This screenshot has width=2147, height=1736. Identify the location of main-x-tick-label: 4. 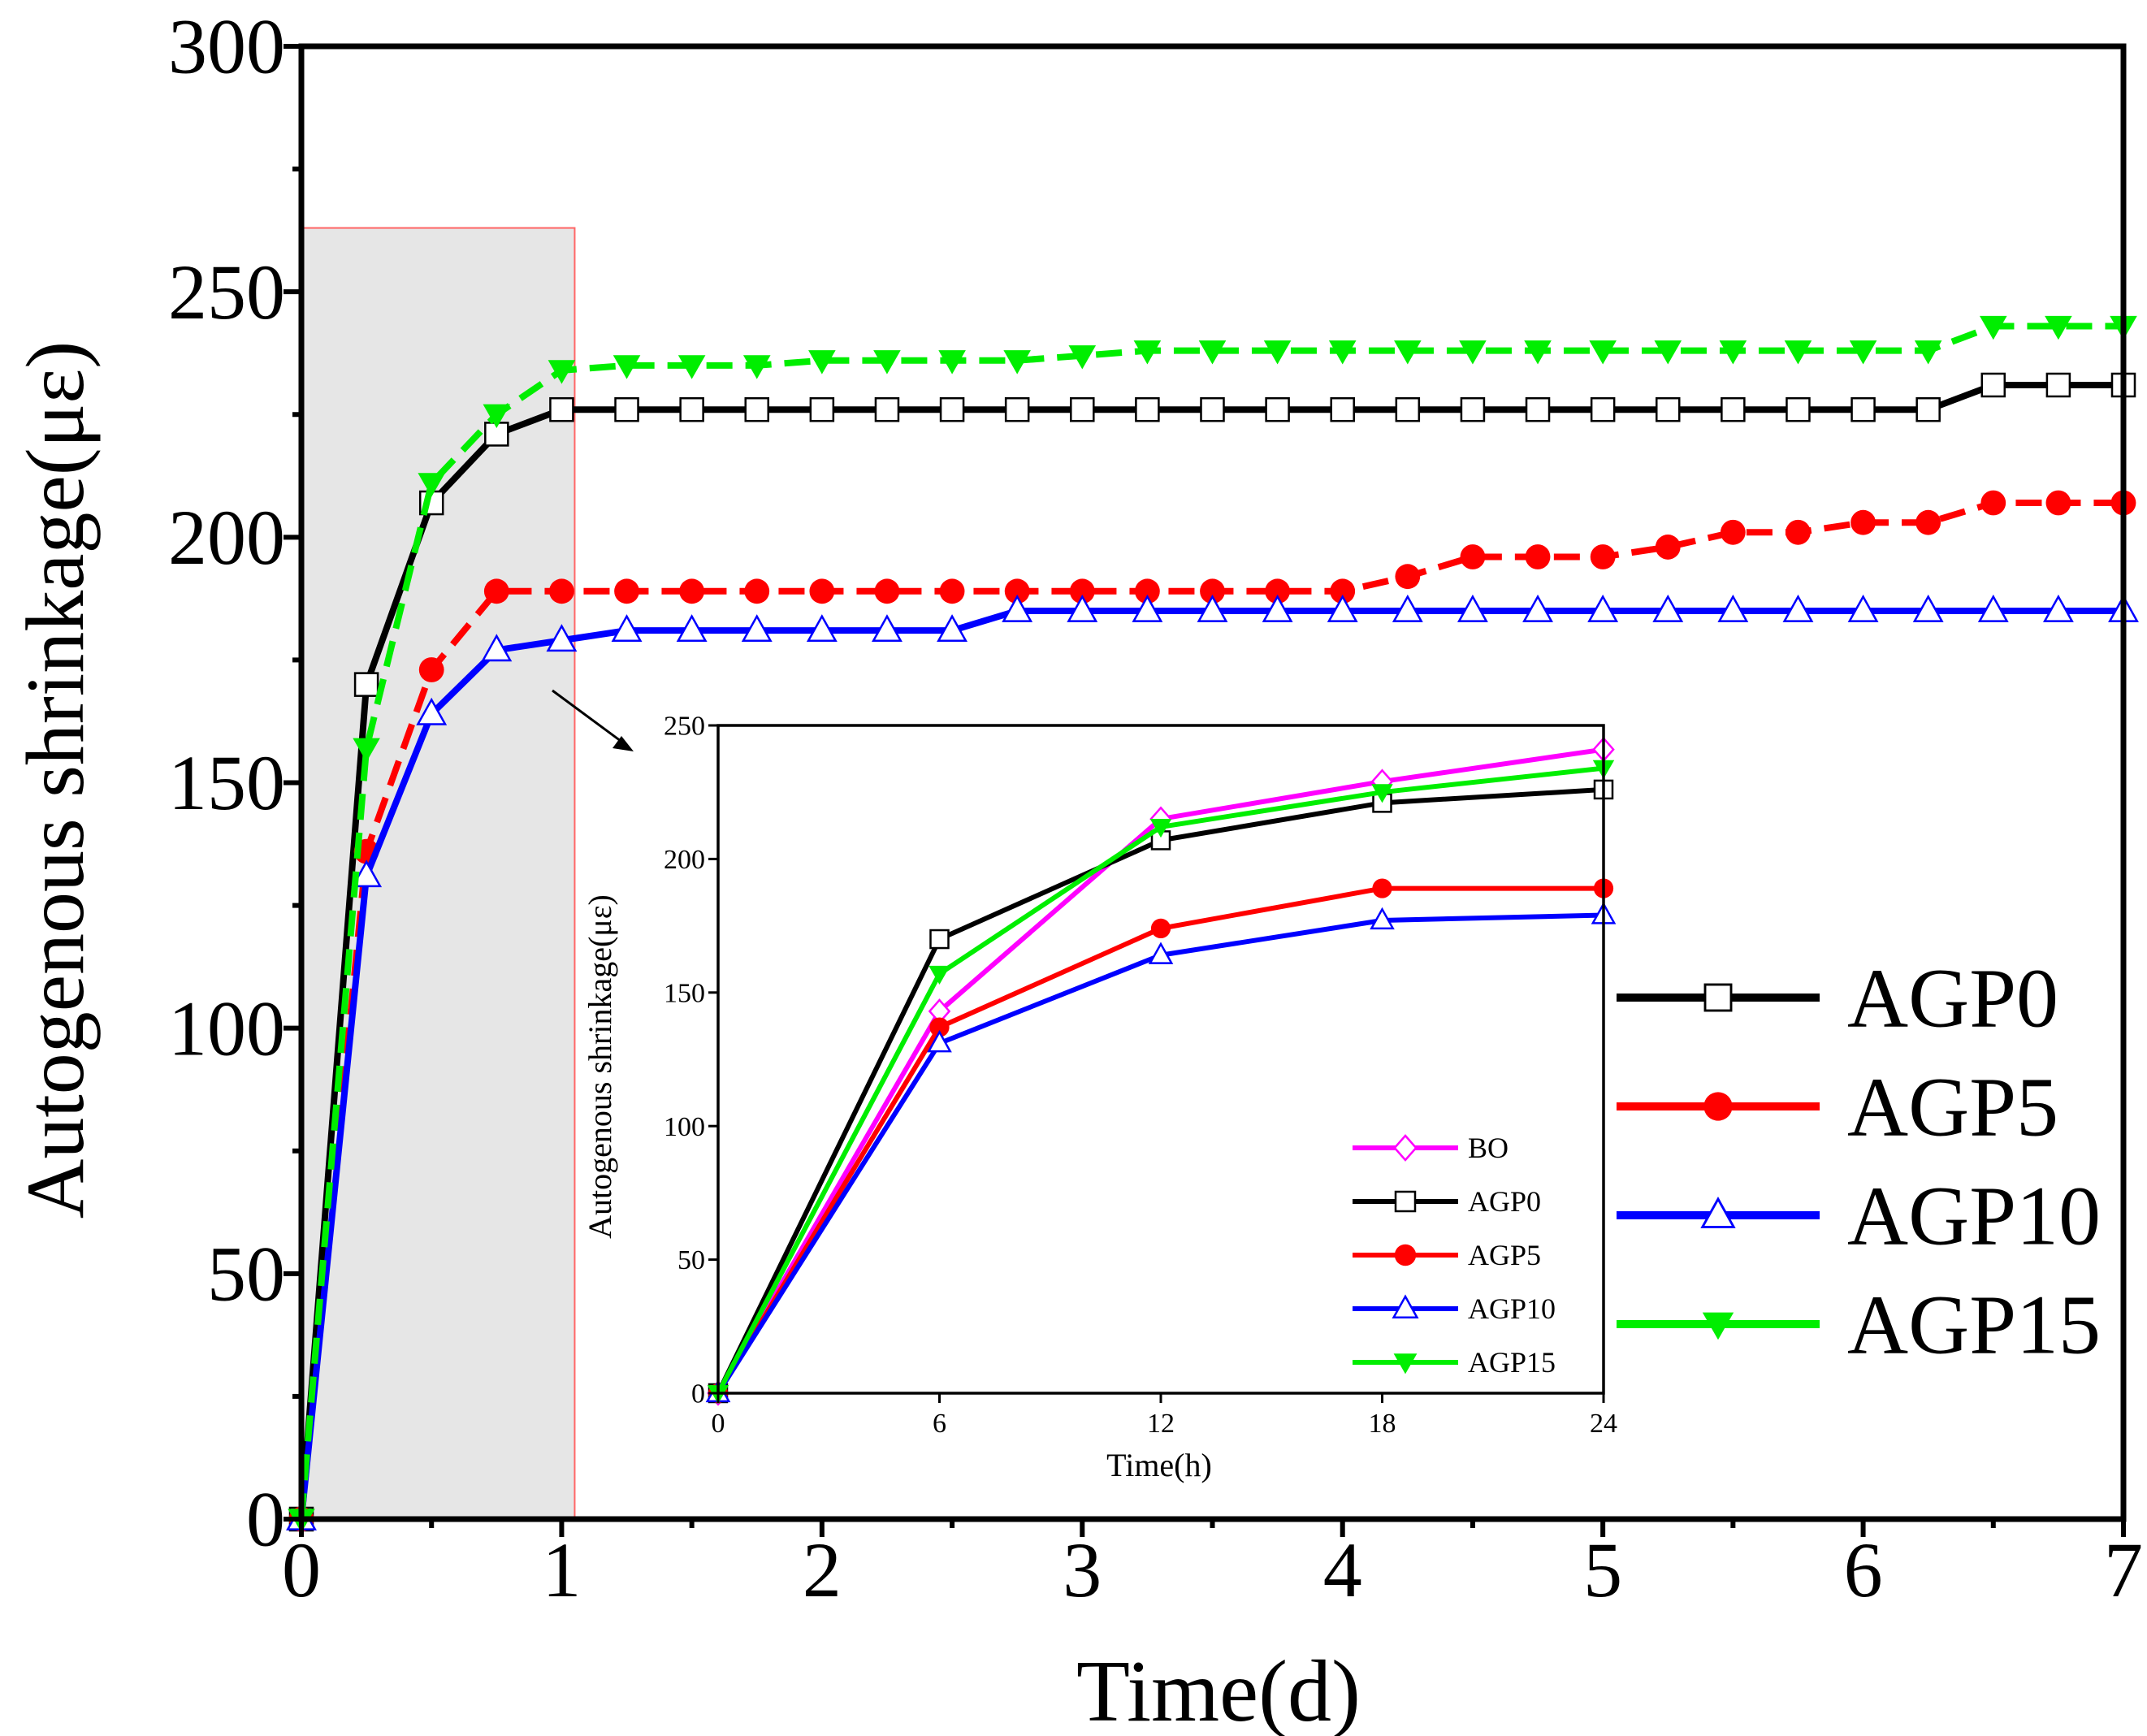
(1342, 1570).